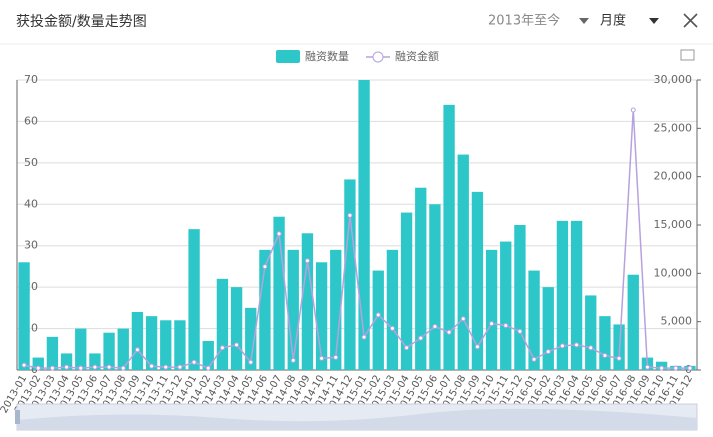 This screenshot has height=437, width=713. What do you see at coordinates (357, 419) in the screenshot?
I see `data-zoom-shadow` at bounding box center [357, 419].